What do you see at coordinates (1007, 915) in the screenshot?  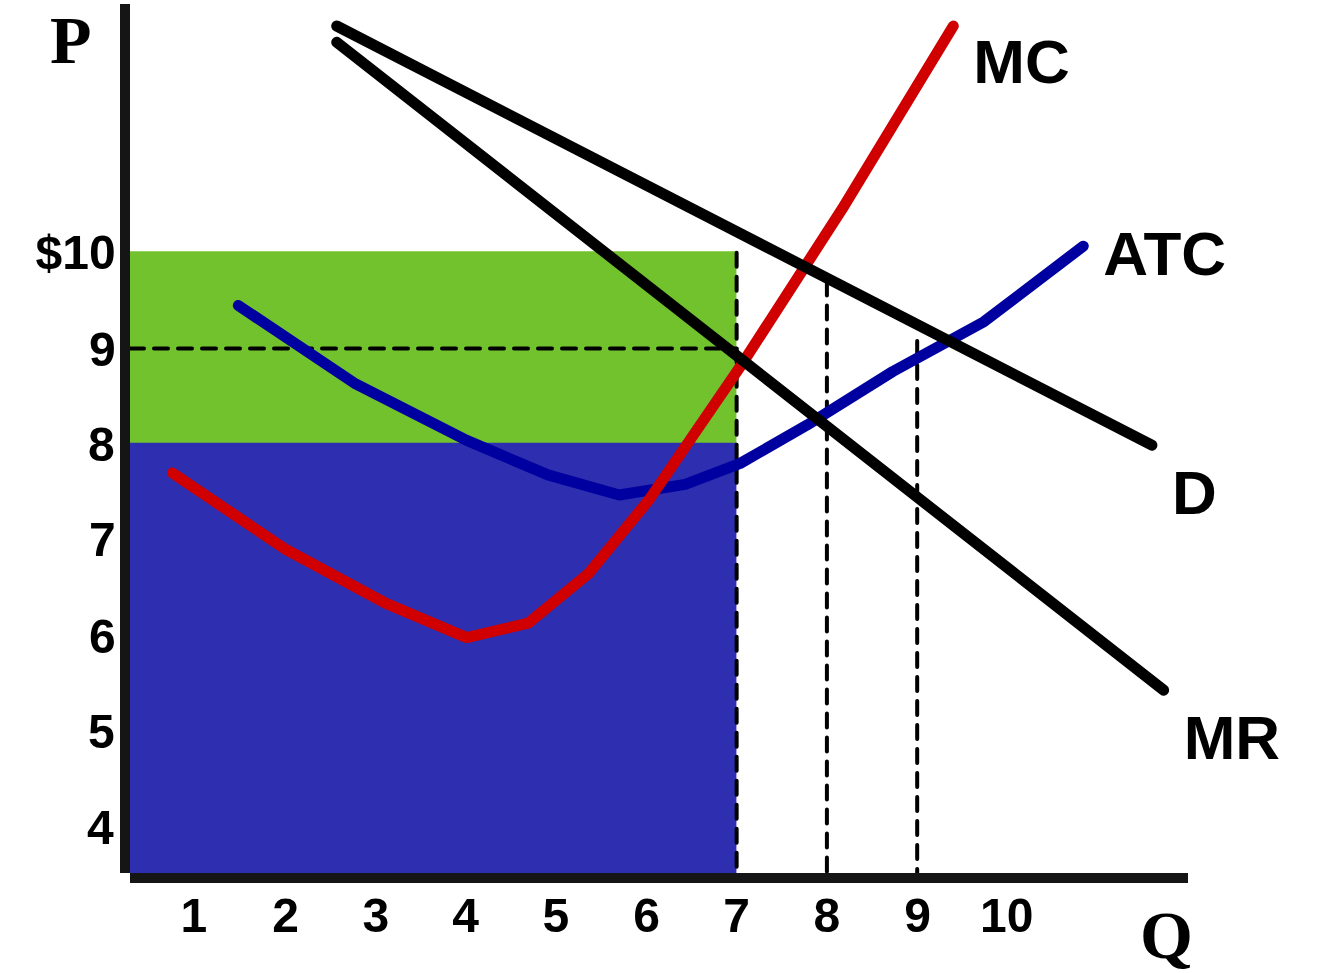 I see `x-tick-label: 10` at bounding box center [1007, 915].